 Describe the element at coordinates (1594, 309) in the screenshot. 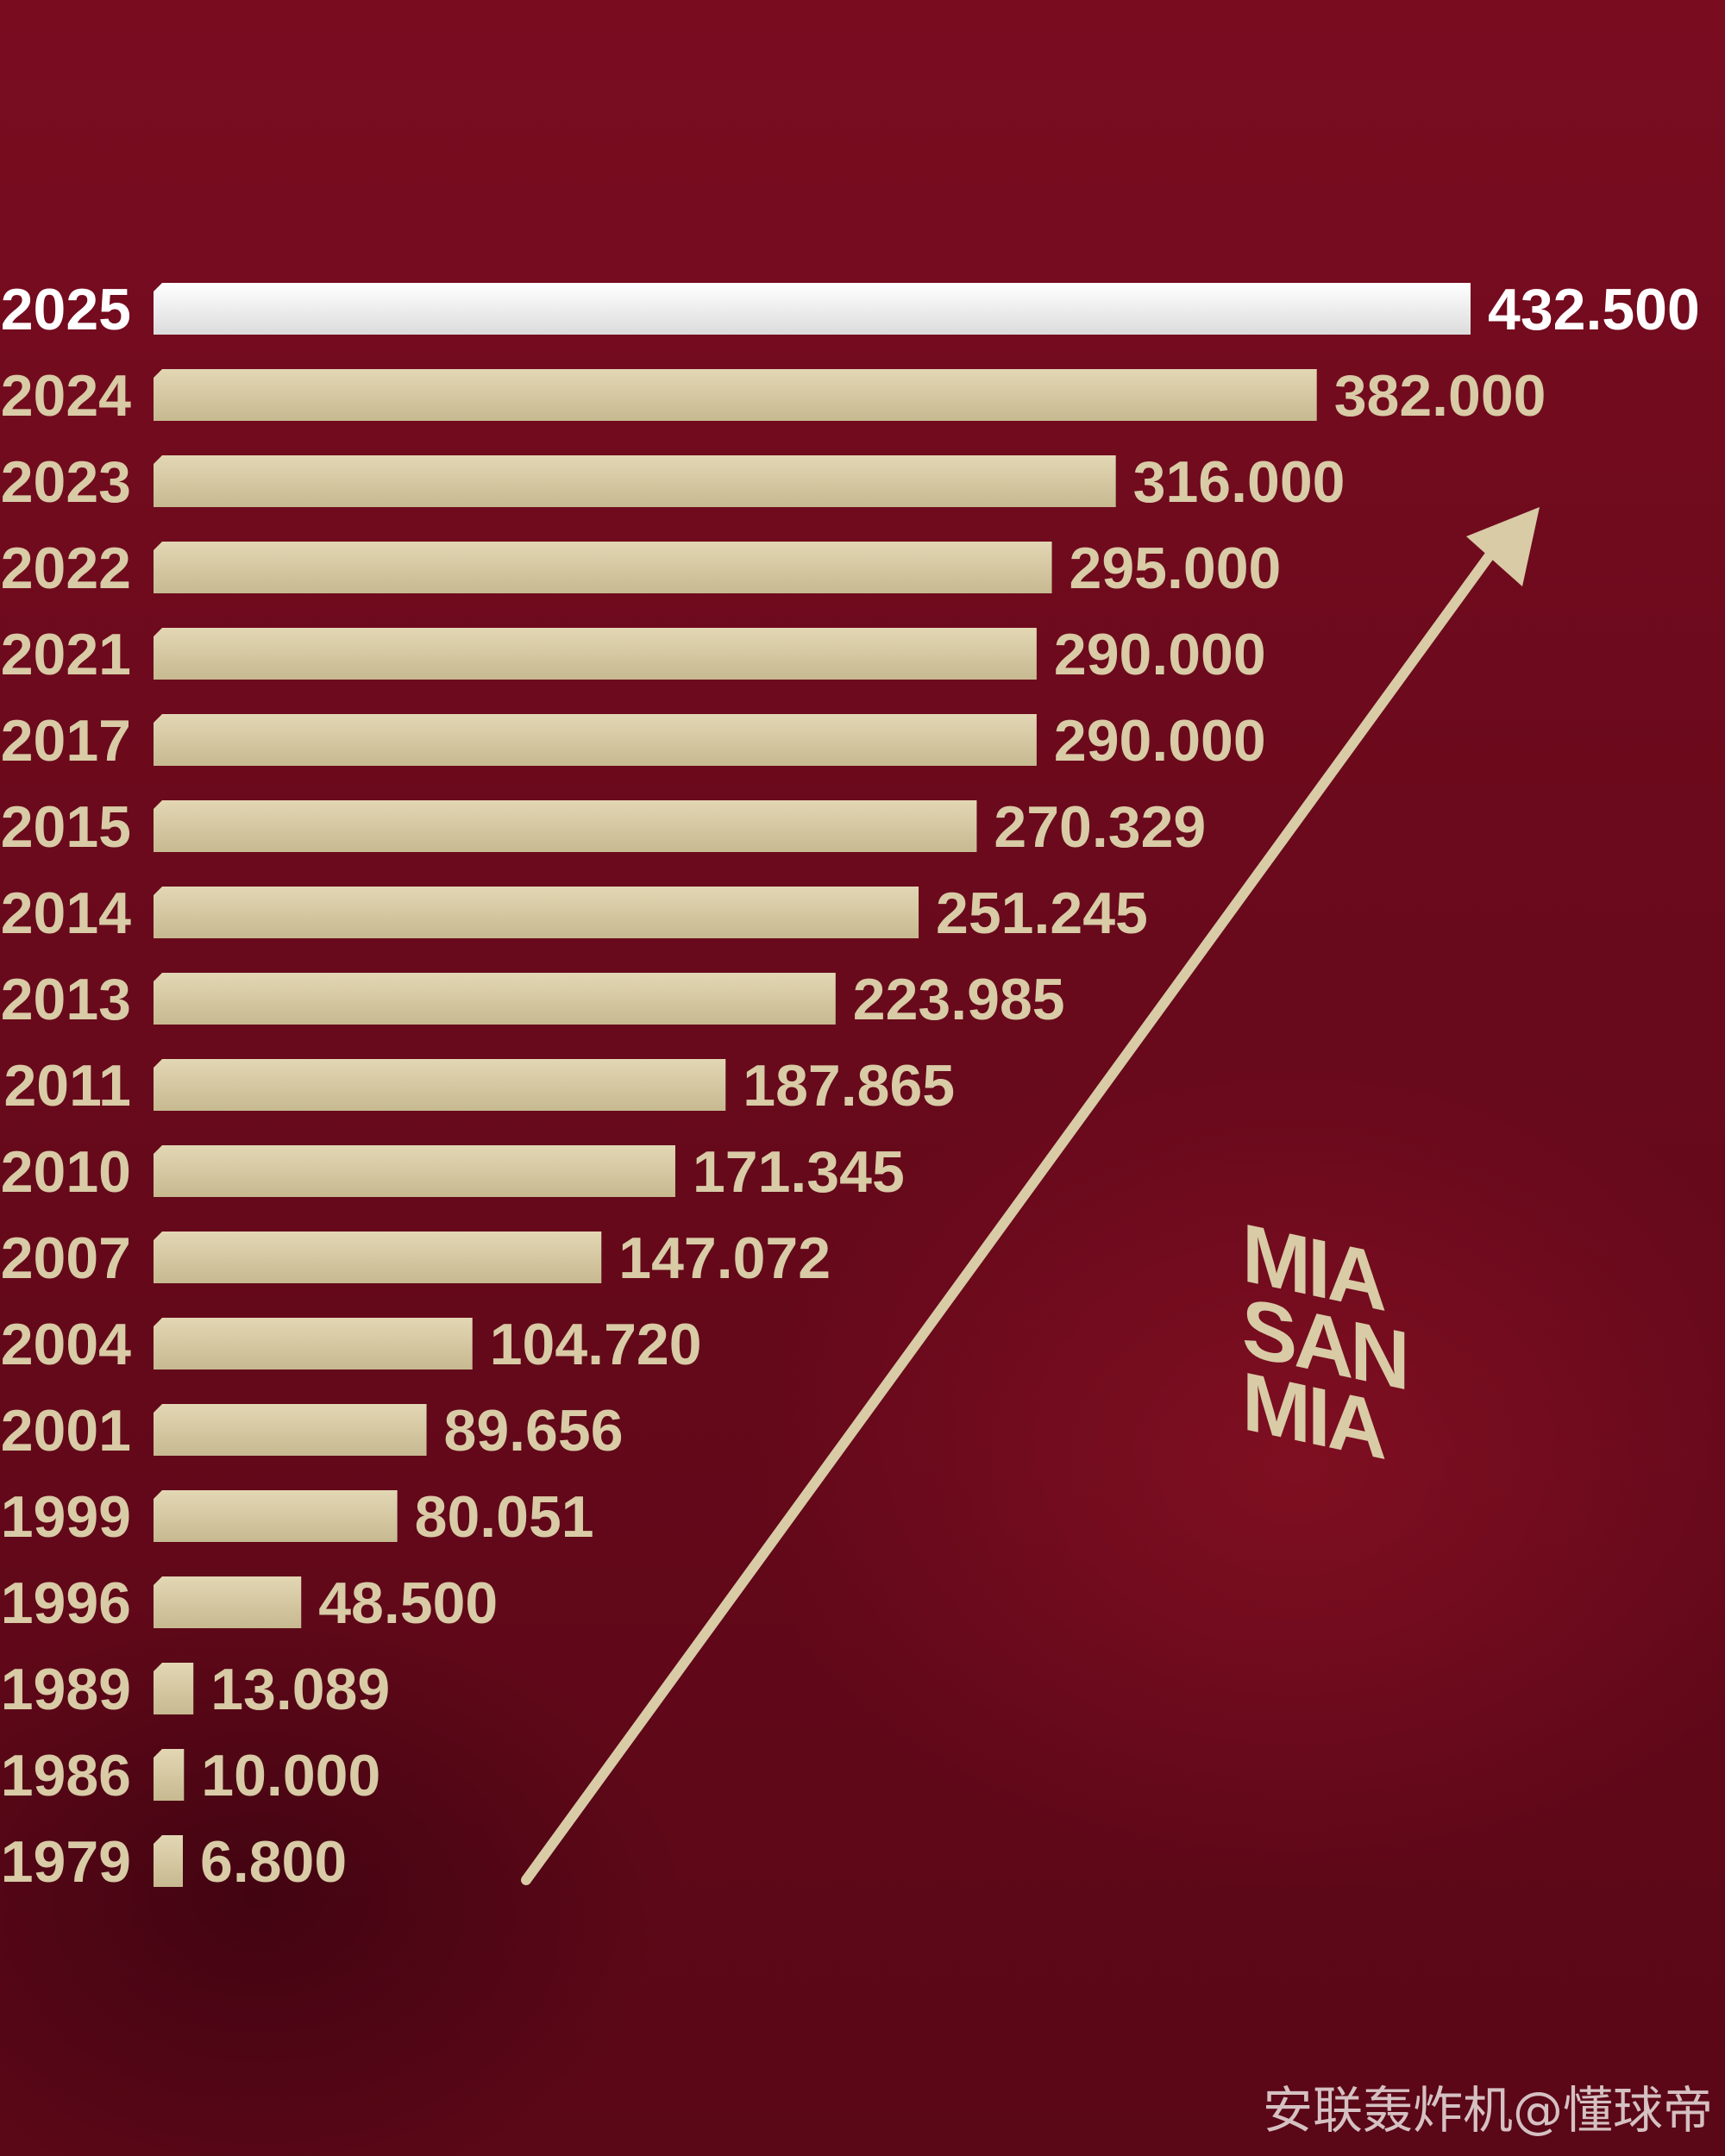

I see `value-label: 432.500` at that location.